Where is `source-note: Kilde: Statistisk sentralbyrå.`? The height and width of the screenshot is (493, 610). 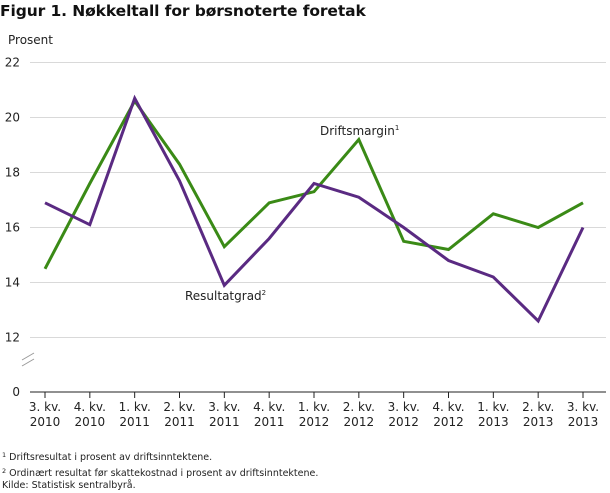
source-note: Kilde: Statistisk sentralbyrå. is located at coordinates (69, 485).